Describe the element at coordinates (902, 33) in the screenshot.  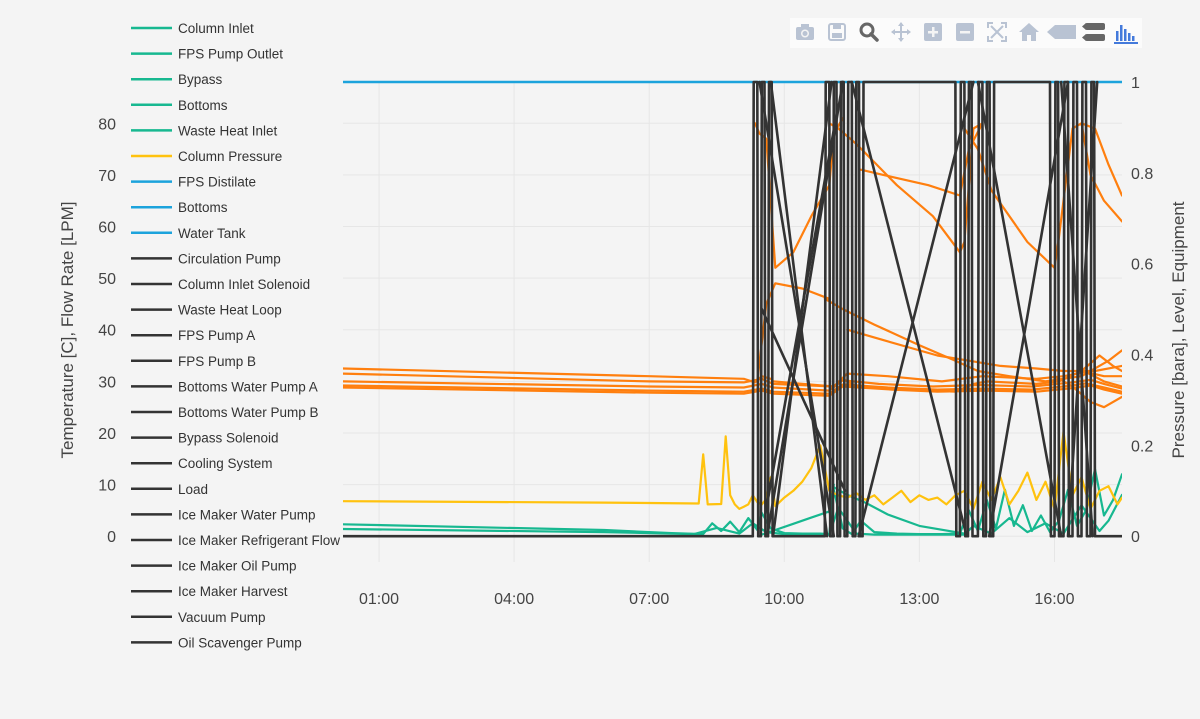
I see `pan-button` at that location.